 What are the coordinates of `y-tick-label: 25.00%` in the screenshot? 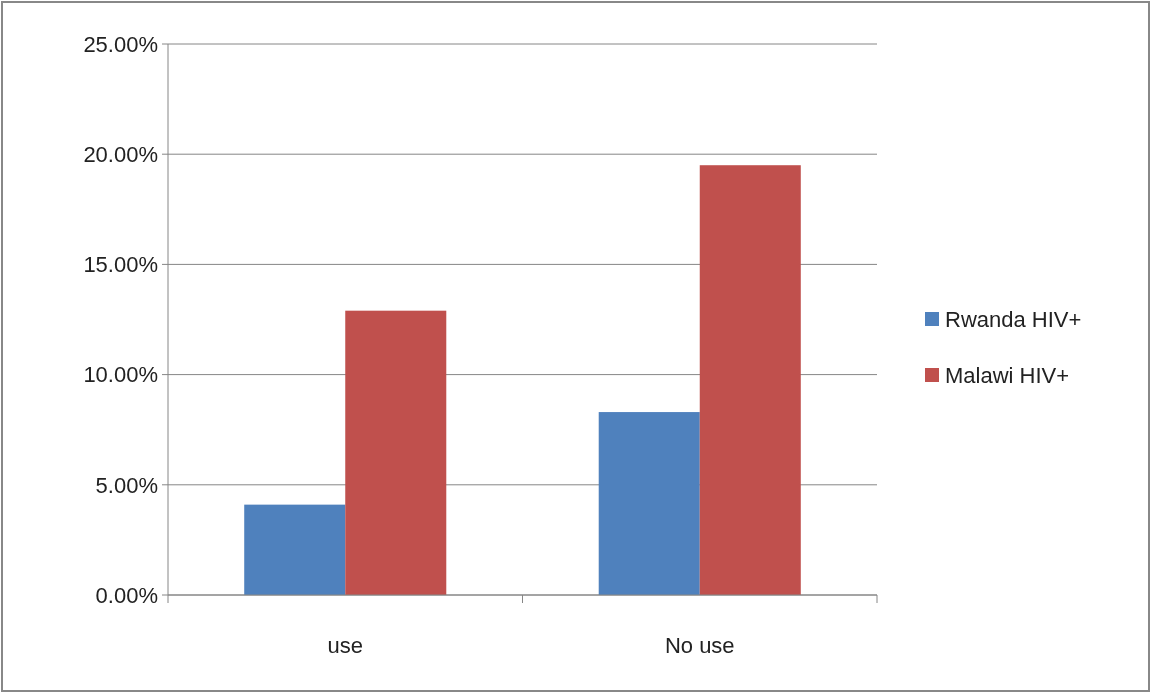 It's located at (120, 44).